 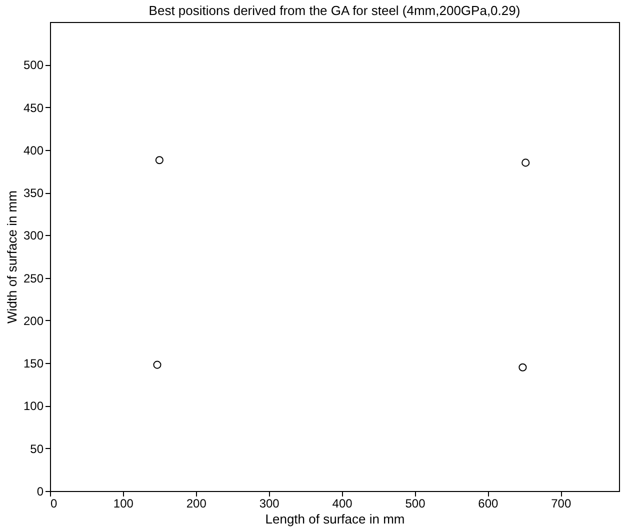 What do you see at coordinates (415, 503) in the screenshot?
I see `x-tick-label: 500` at bounding box center [415, 503].